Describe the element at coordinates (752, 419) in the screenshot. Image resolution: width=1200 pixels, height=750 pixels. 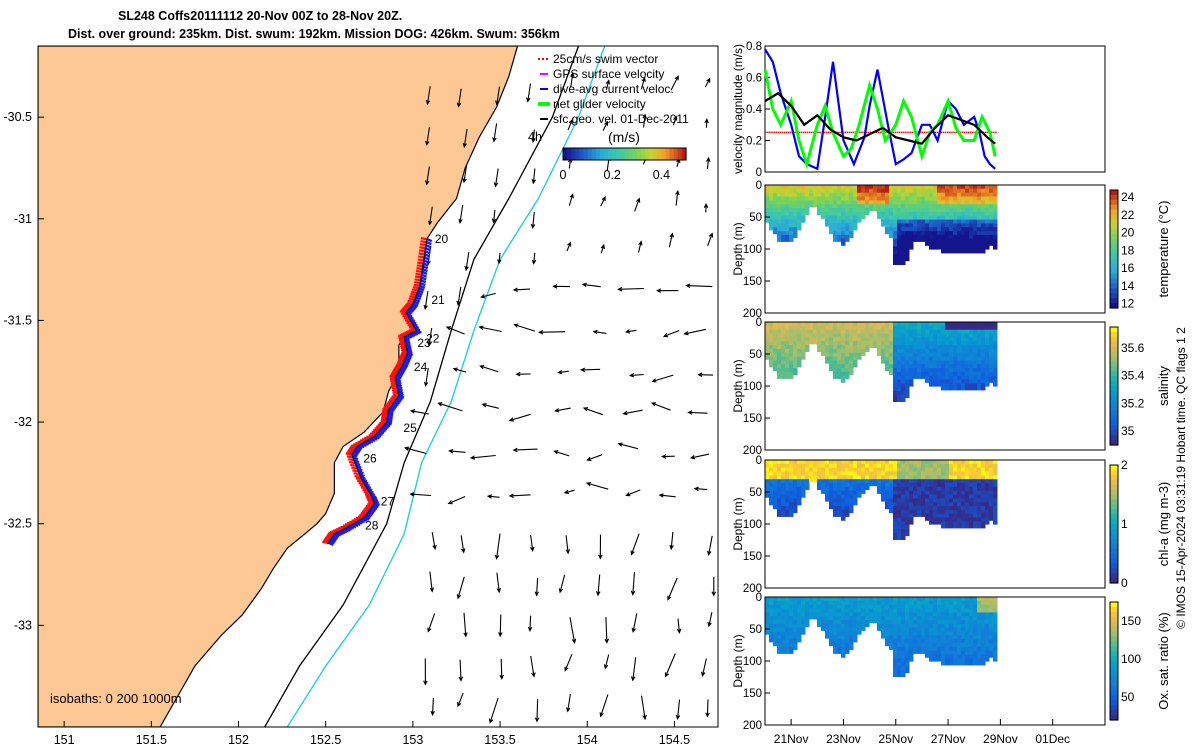
I see `section-y-tick-label: 150` at that location.